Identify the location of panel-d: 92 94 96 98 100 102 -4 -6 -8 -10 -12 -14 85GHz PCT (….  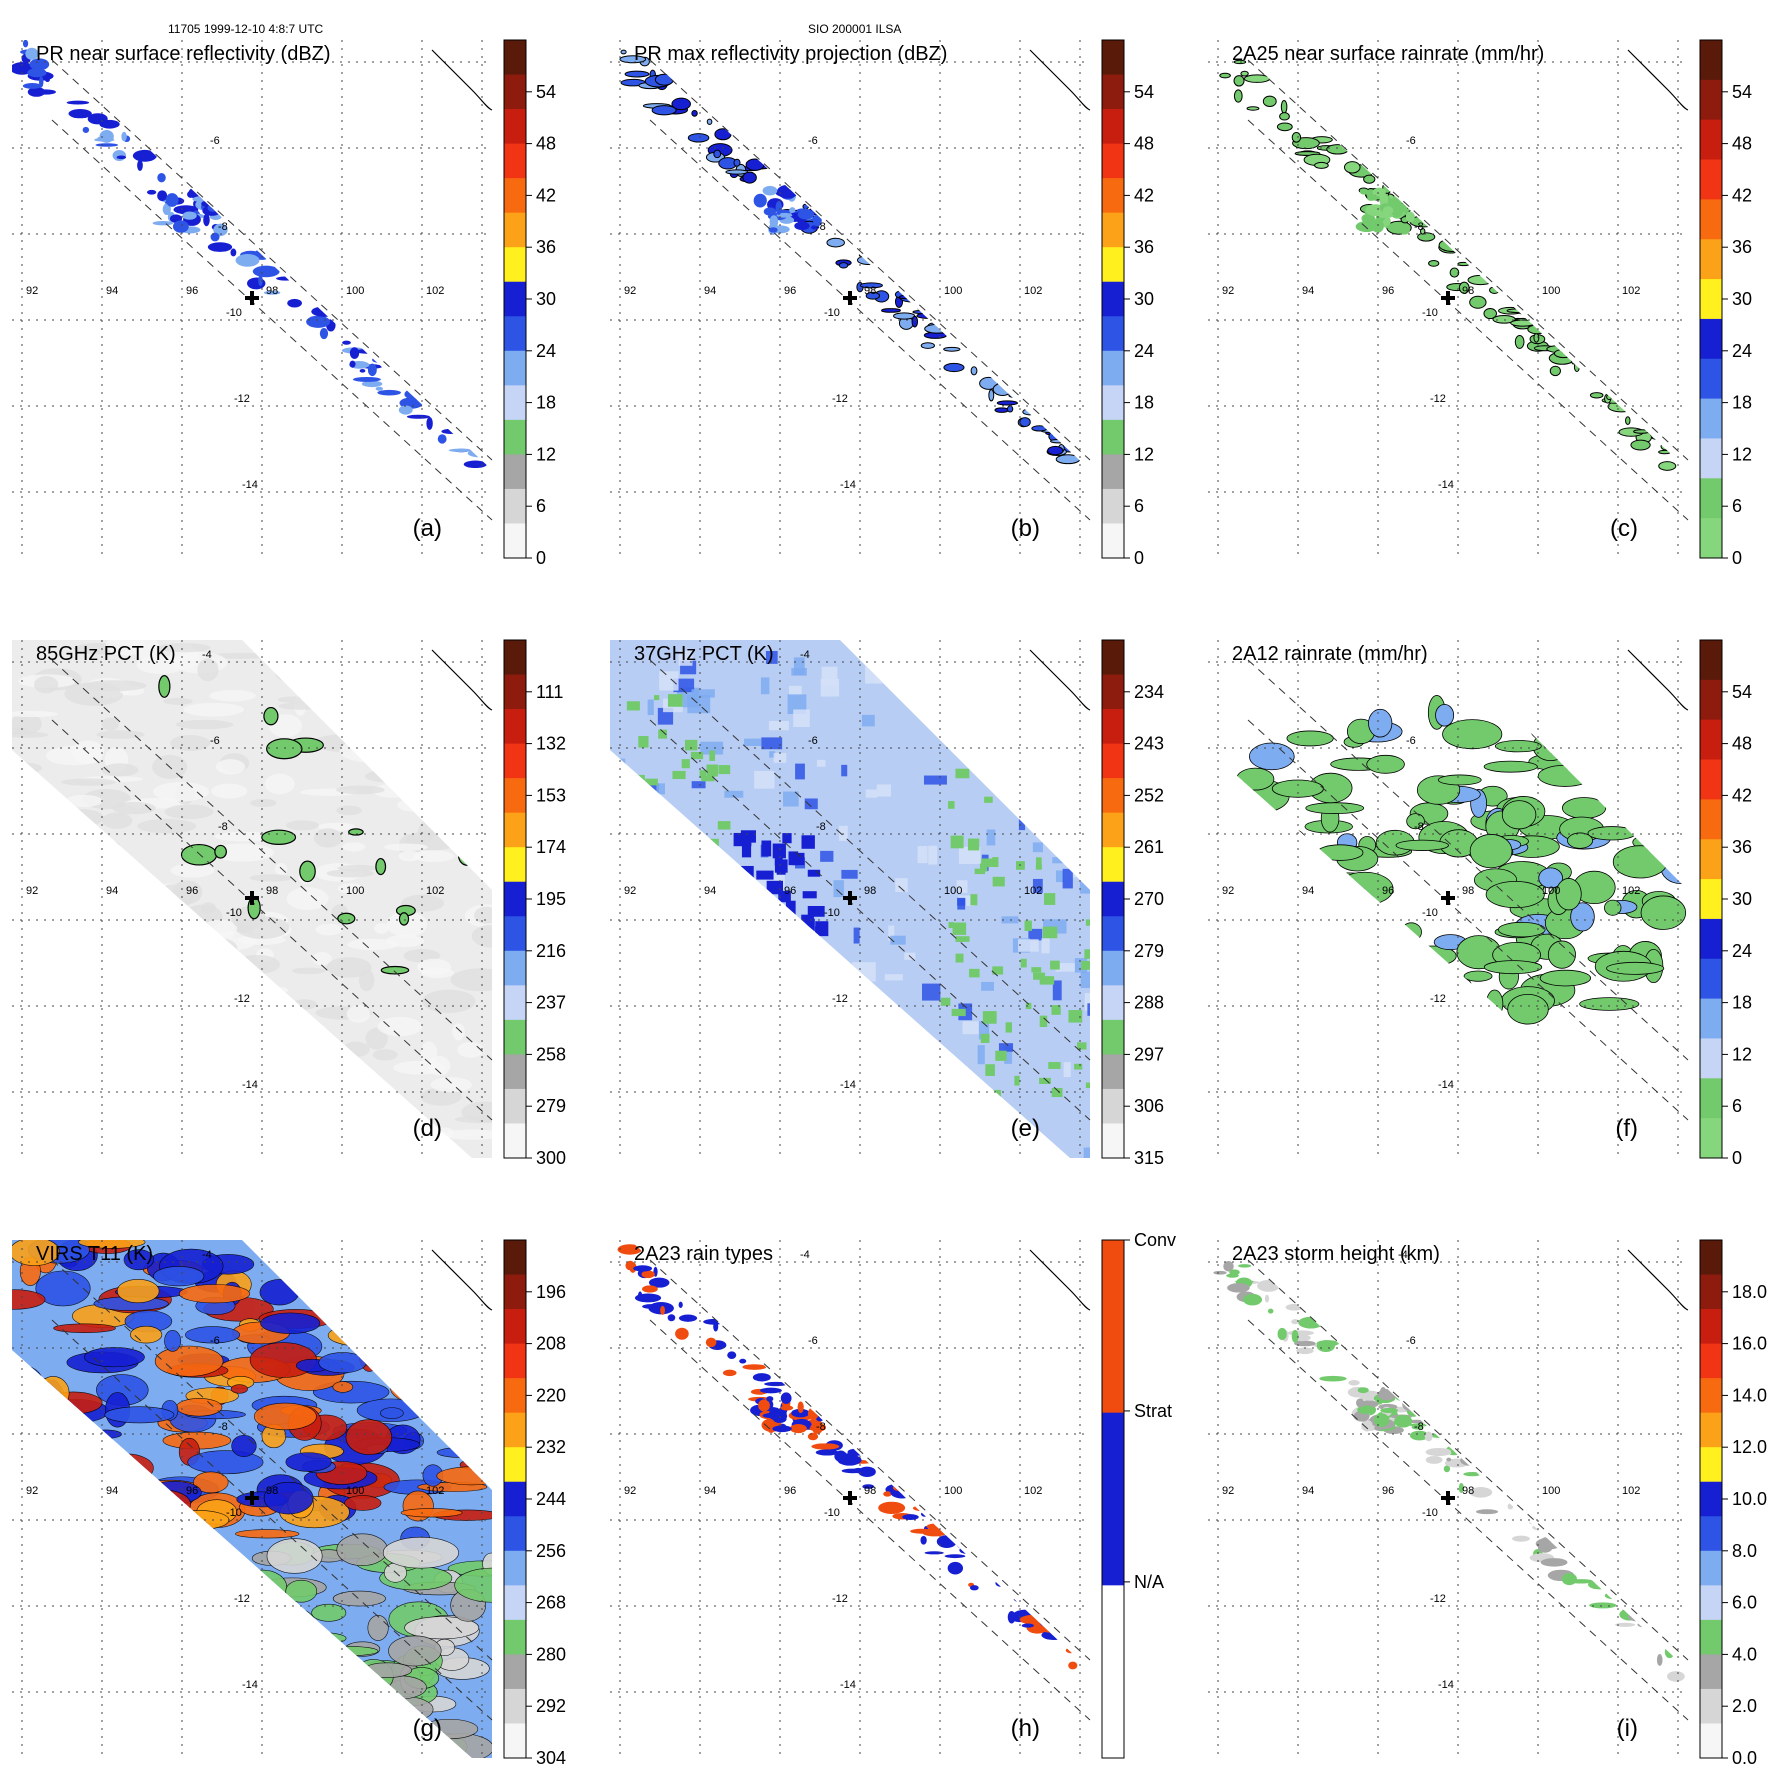
(289, 903).